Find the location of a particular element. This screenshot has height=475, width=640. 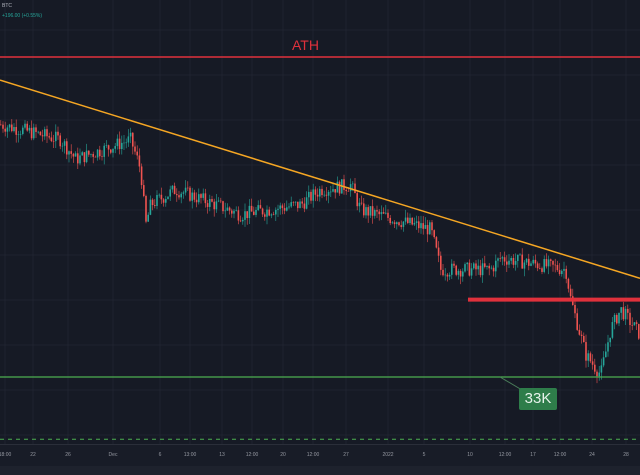

x-tick-label: 26 is located at coordinates (68, 455).